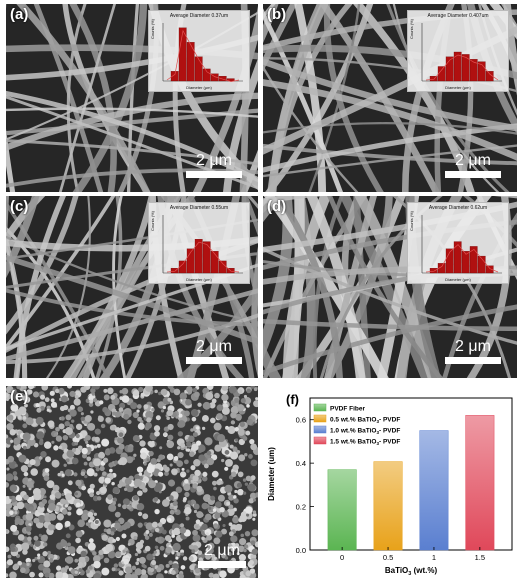 Image resolution: width=522 pixels, height=586 pixels. What do you see at coordinates (199, 87) in the screenshot?
I see `inset-xlabel-a: Diameter (μm)` at bounding box center [199, 87].